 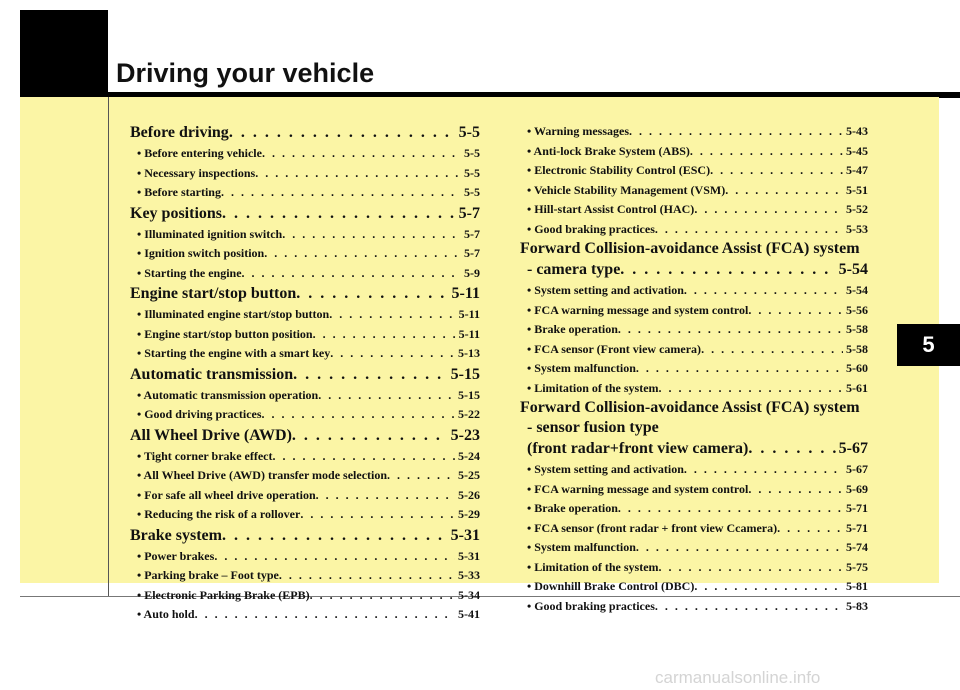 I want to click on toc-entry: • Parking brake – Foot type 5-33, so click(x=305, y=576).